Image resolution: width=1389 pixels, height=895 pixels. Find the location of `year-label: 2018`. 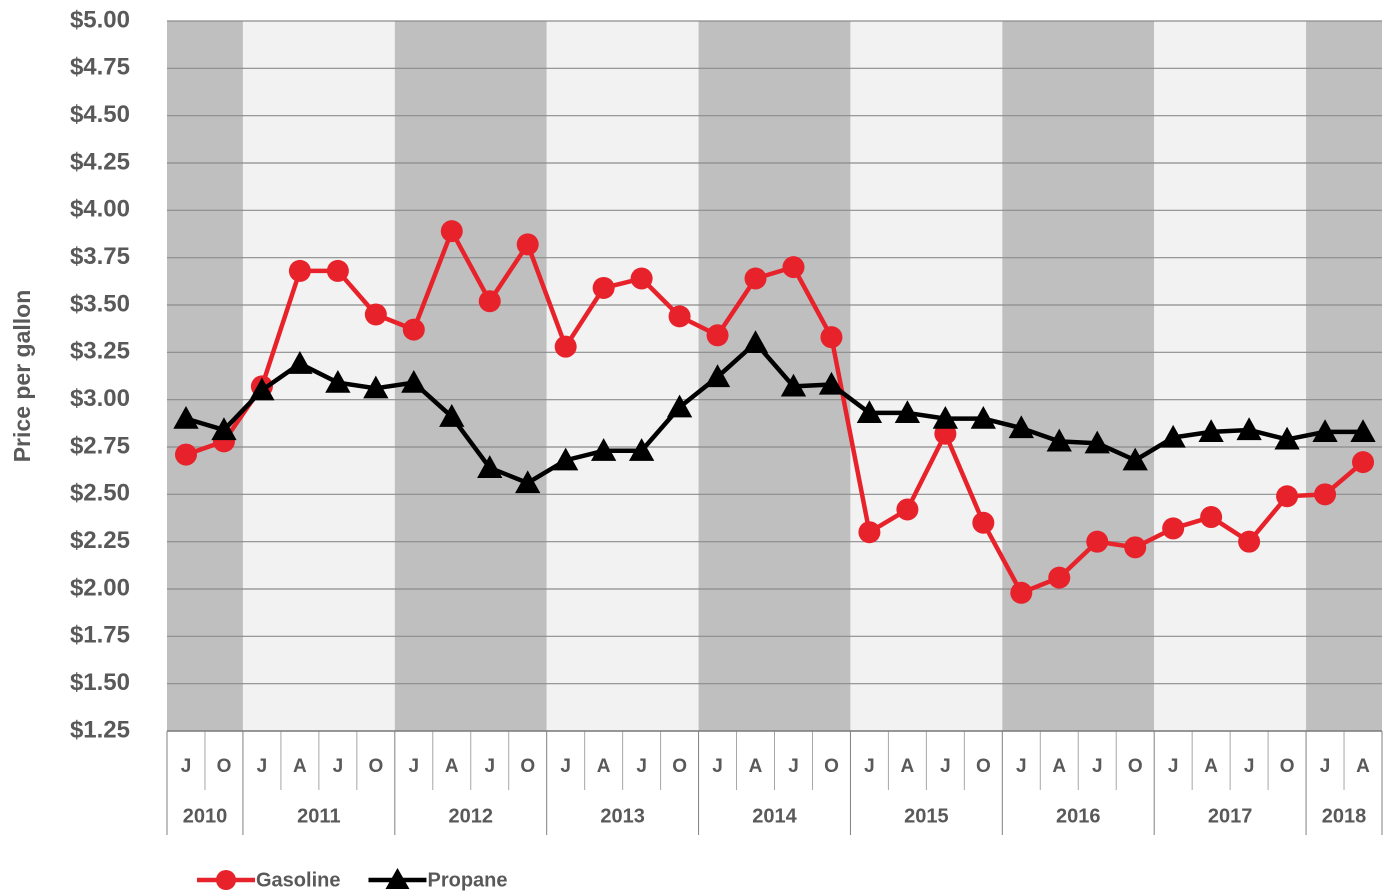

year-label: 2018 is located at coordinates (1344, 816).